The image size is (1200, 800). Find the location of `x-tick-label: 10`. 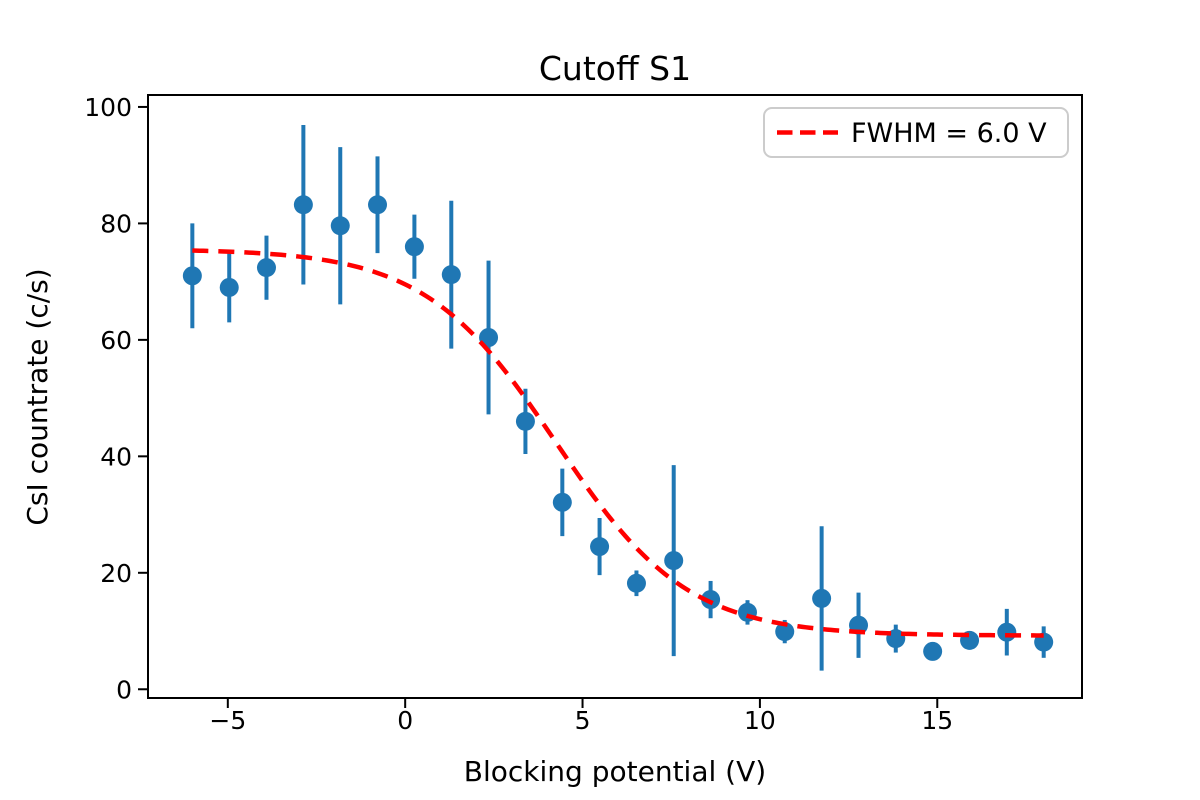

x-tick-label: 10 is located at coordinates (760, 720).